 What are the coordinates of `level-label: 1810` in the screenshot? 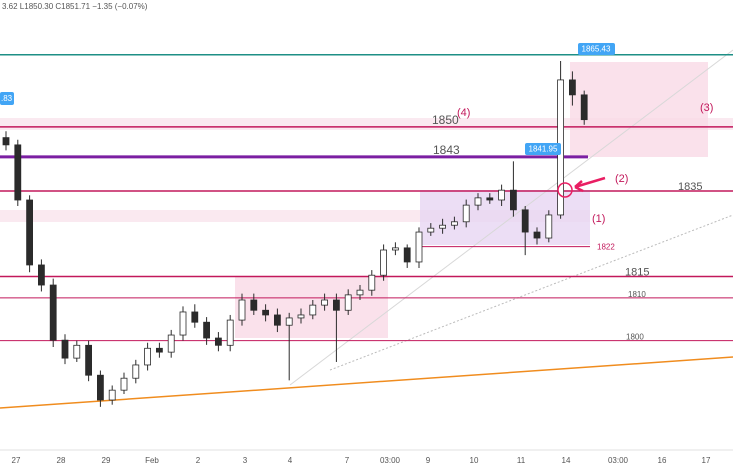 It's located at (637, 294).